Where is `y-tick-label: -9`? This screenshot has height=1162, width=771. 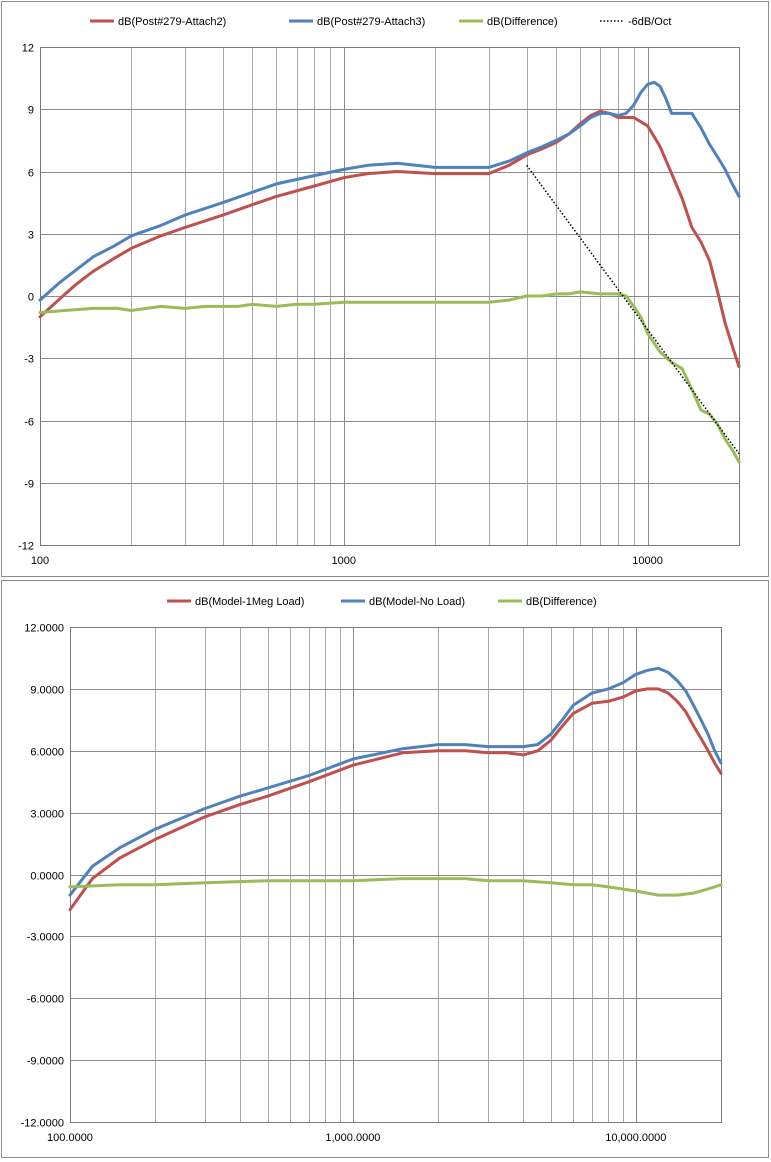
y-tick-label: -9 is located at coordinates (29, 485).